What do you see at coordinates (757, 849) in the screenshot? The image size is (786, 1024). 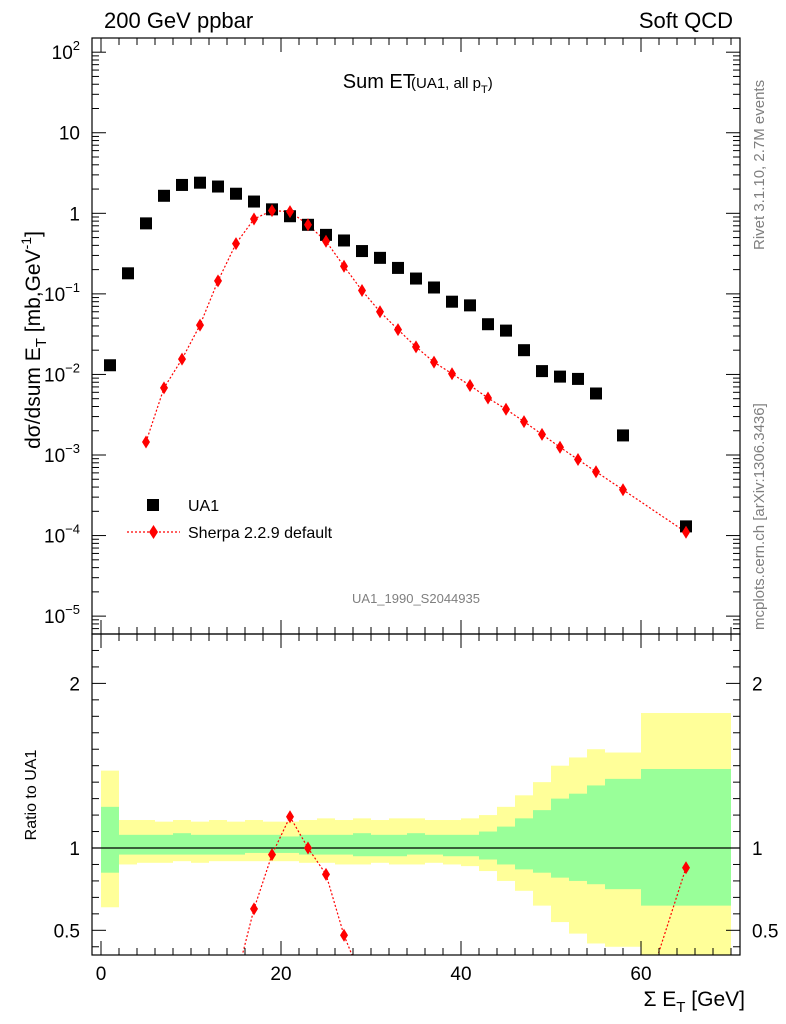 I see `ratio-y-tick-label-right: 1` at bounding box center [757, 849].